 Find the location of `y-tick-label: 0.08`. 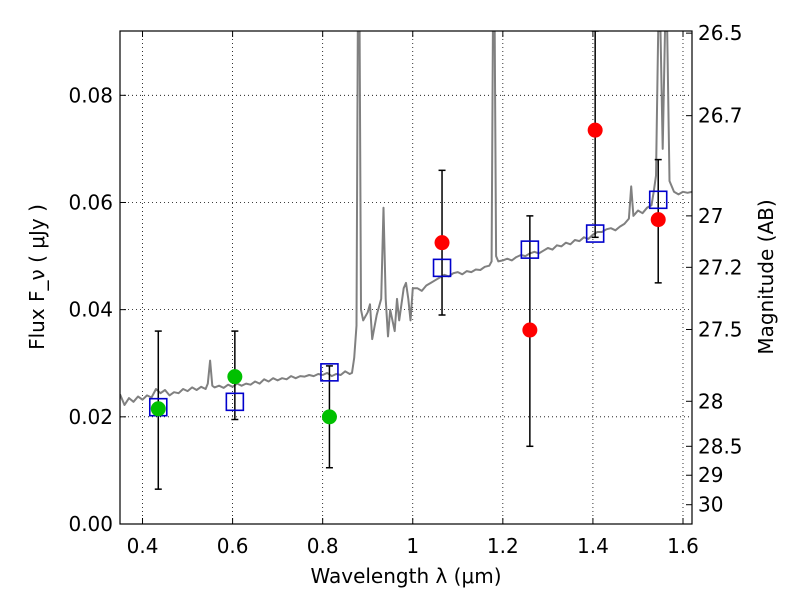

y-tick-label: 0.08 is located at coordinates (90, 95).